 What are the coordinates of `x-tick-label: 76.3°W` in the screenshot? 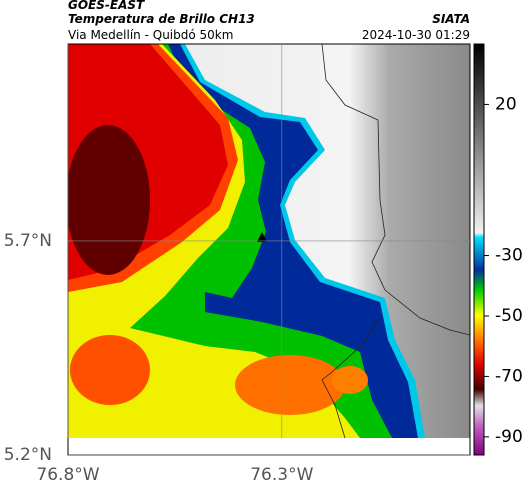 It's located at (281, 475).